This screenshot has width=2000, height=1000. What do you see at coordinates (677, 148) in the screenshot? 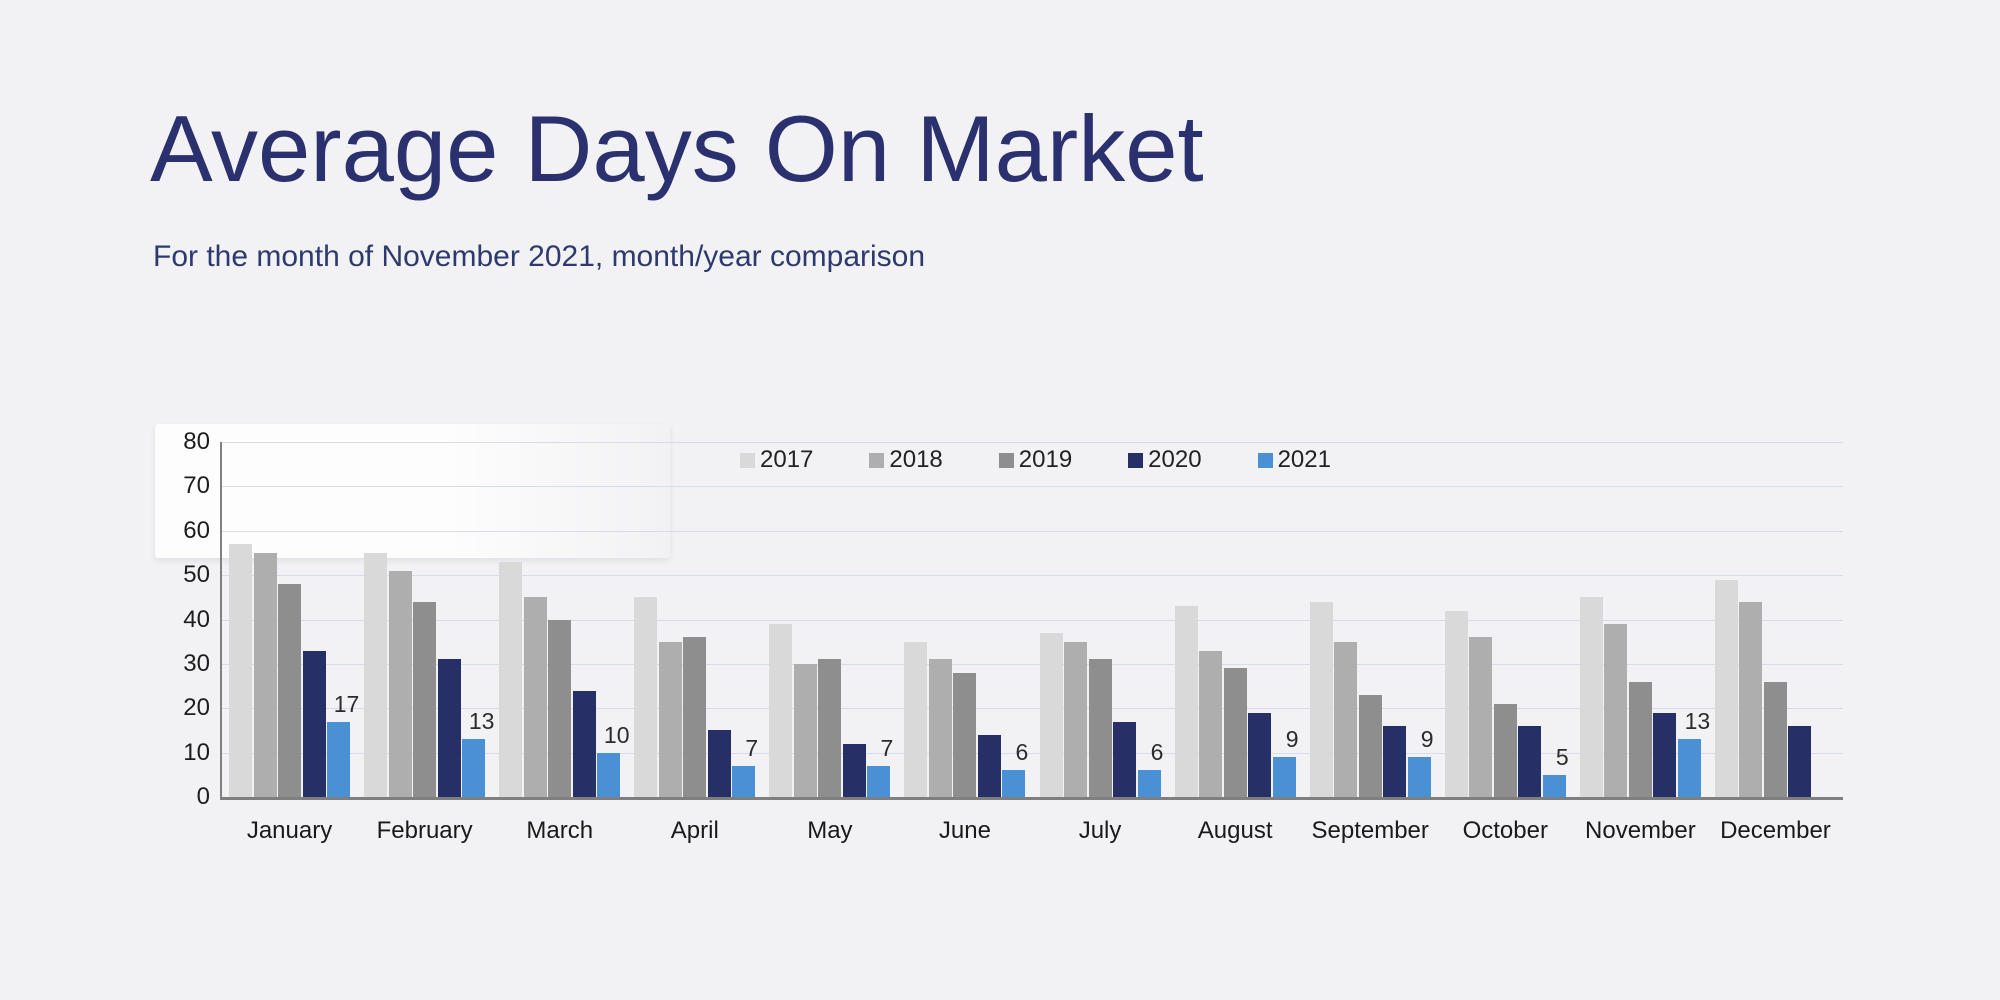
I see `page-title: Average Days On Market` at bounding box center [677, 148].